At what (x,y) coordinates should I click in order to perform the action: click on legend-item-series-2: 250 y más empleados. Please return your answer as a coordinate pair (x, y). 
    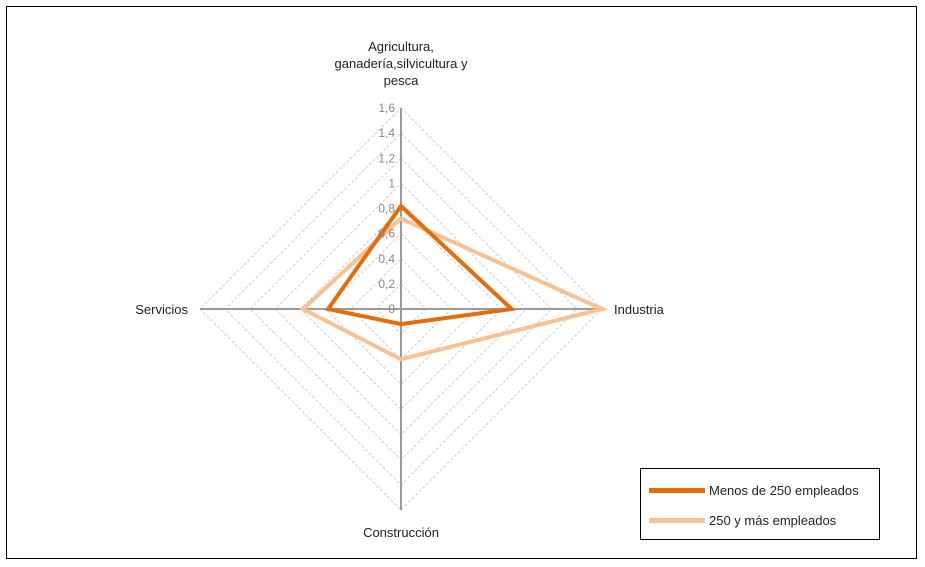
    Looking at the image, I should click on (742, 520).